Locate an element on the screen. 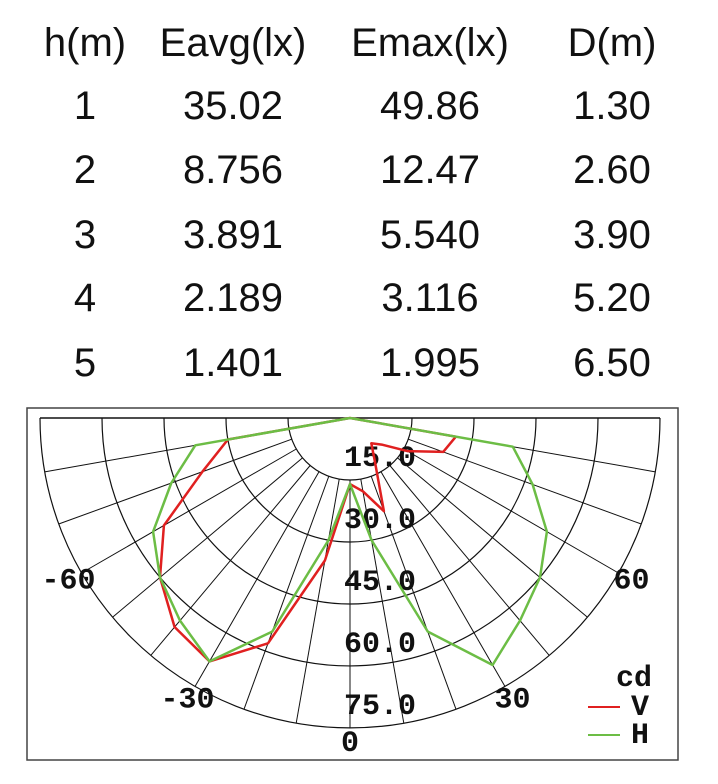  angle-tick-label: 60 is located at coordinates (631, 581).